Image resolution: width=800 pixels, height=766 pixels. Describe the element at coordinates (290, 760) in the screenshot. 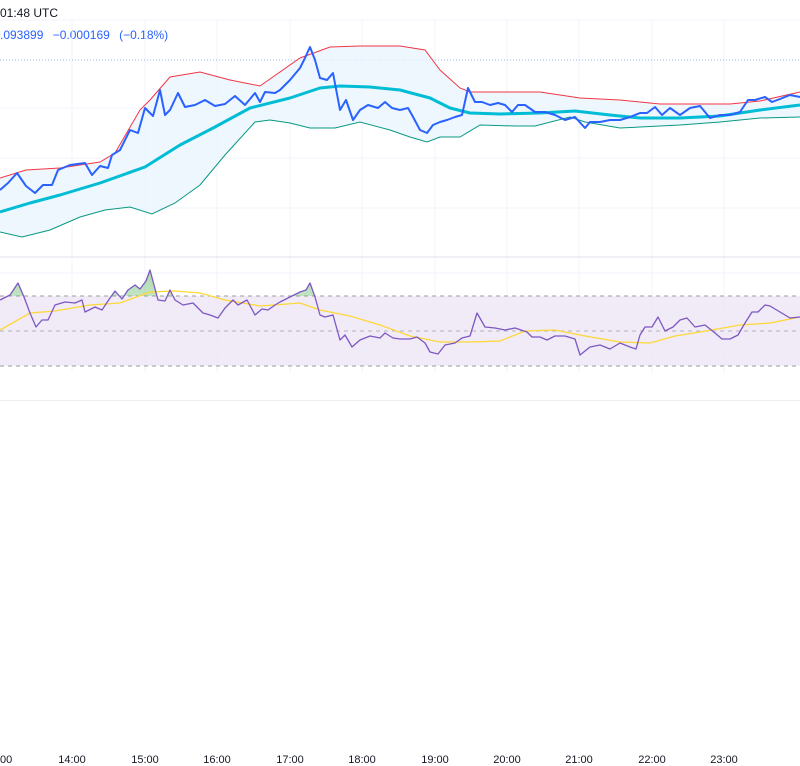

I see `time-label: 17:00` at that location.